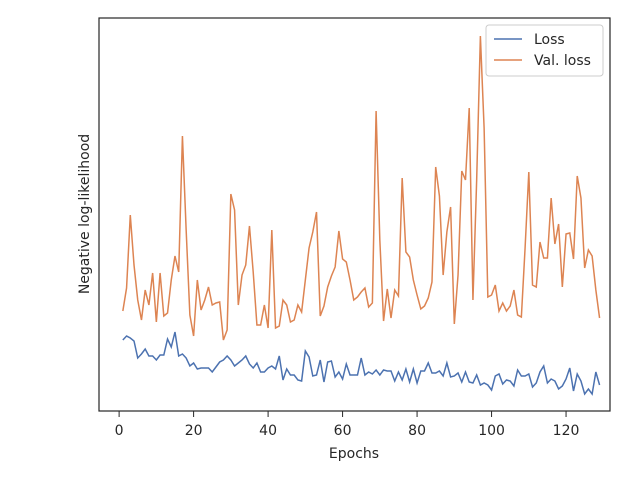 The width and height of the screenshot is (640, 480). I want to click on x-tick-label: 40, so click(268, 431).